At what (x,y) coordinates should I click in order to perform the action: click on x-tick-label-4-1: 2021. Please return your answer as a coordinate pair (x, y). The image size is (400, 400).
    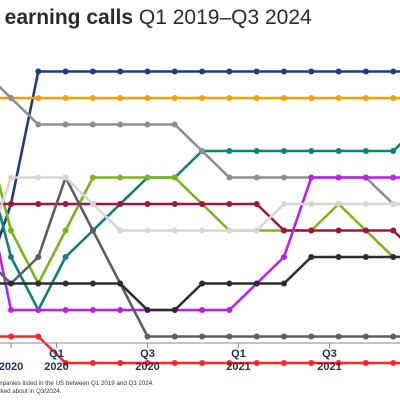
    Looking at the image, I should click on (329, 367).